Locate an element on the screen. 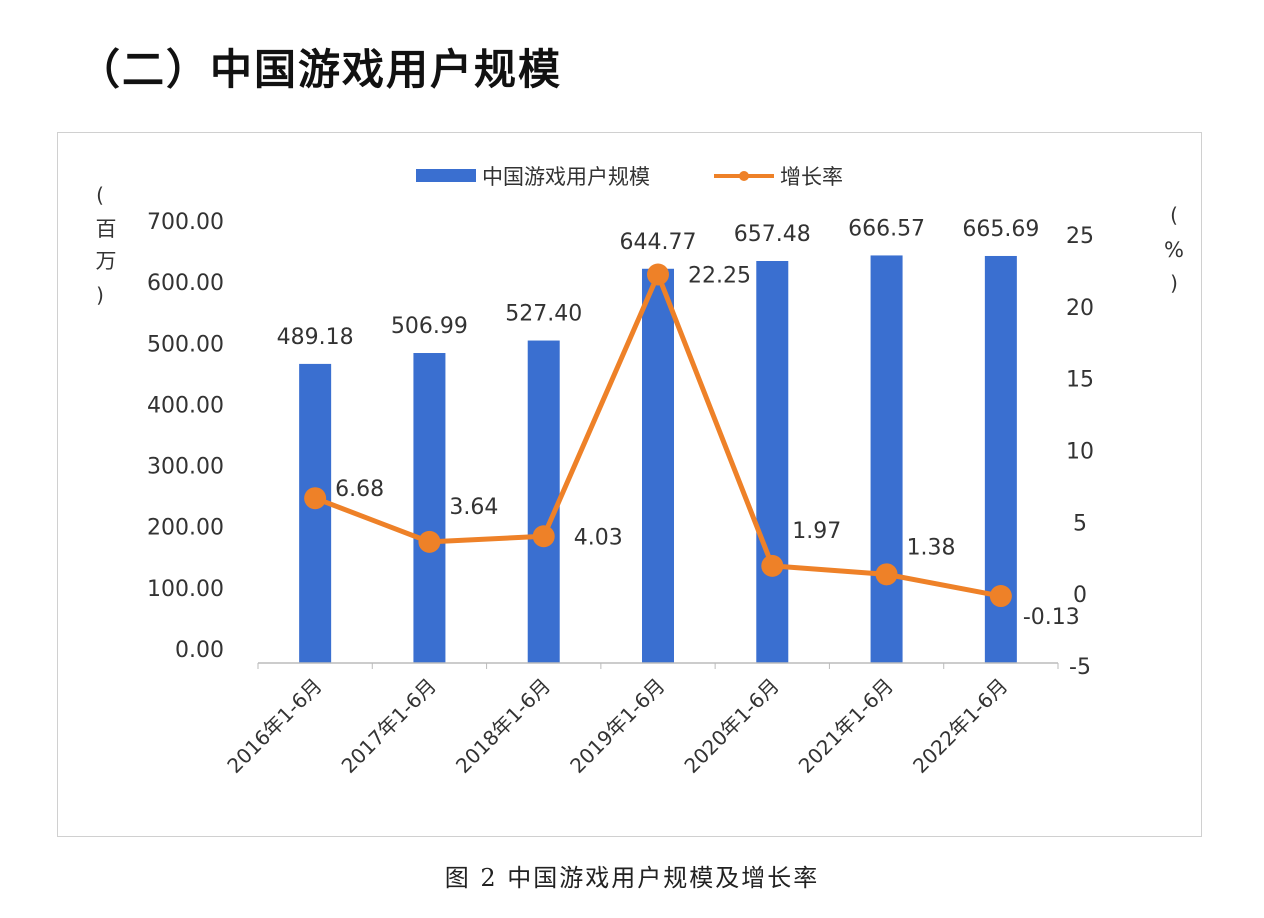 The image size is (1264, 918). right-tick-label: 15 is located at coordinates (1080, 380).